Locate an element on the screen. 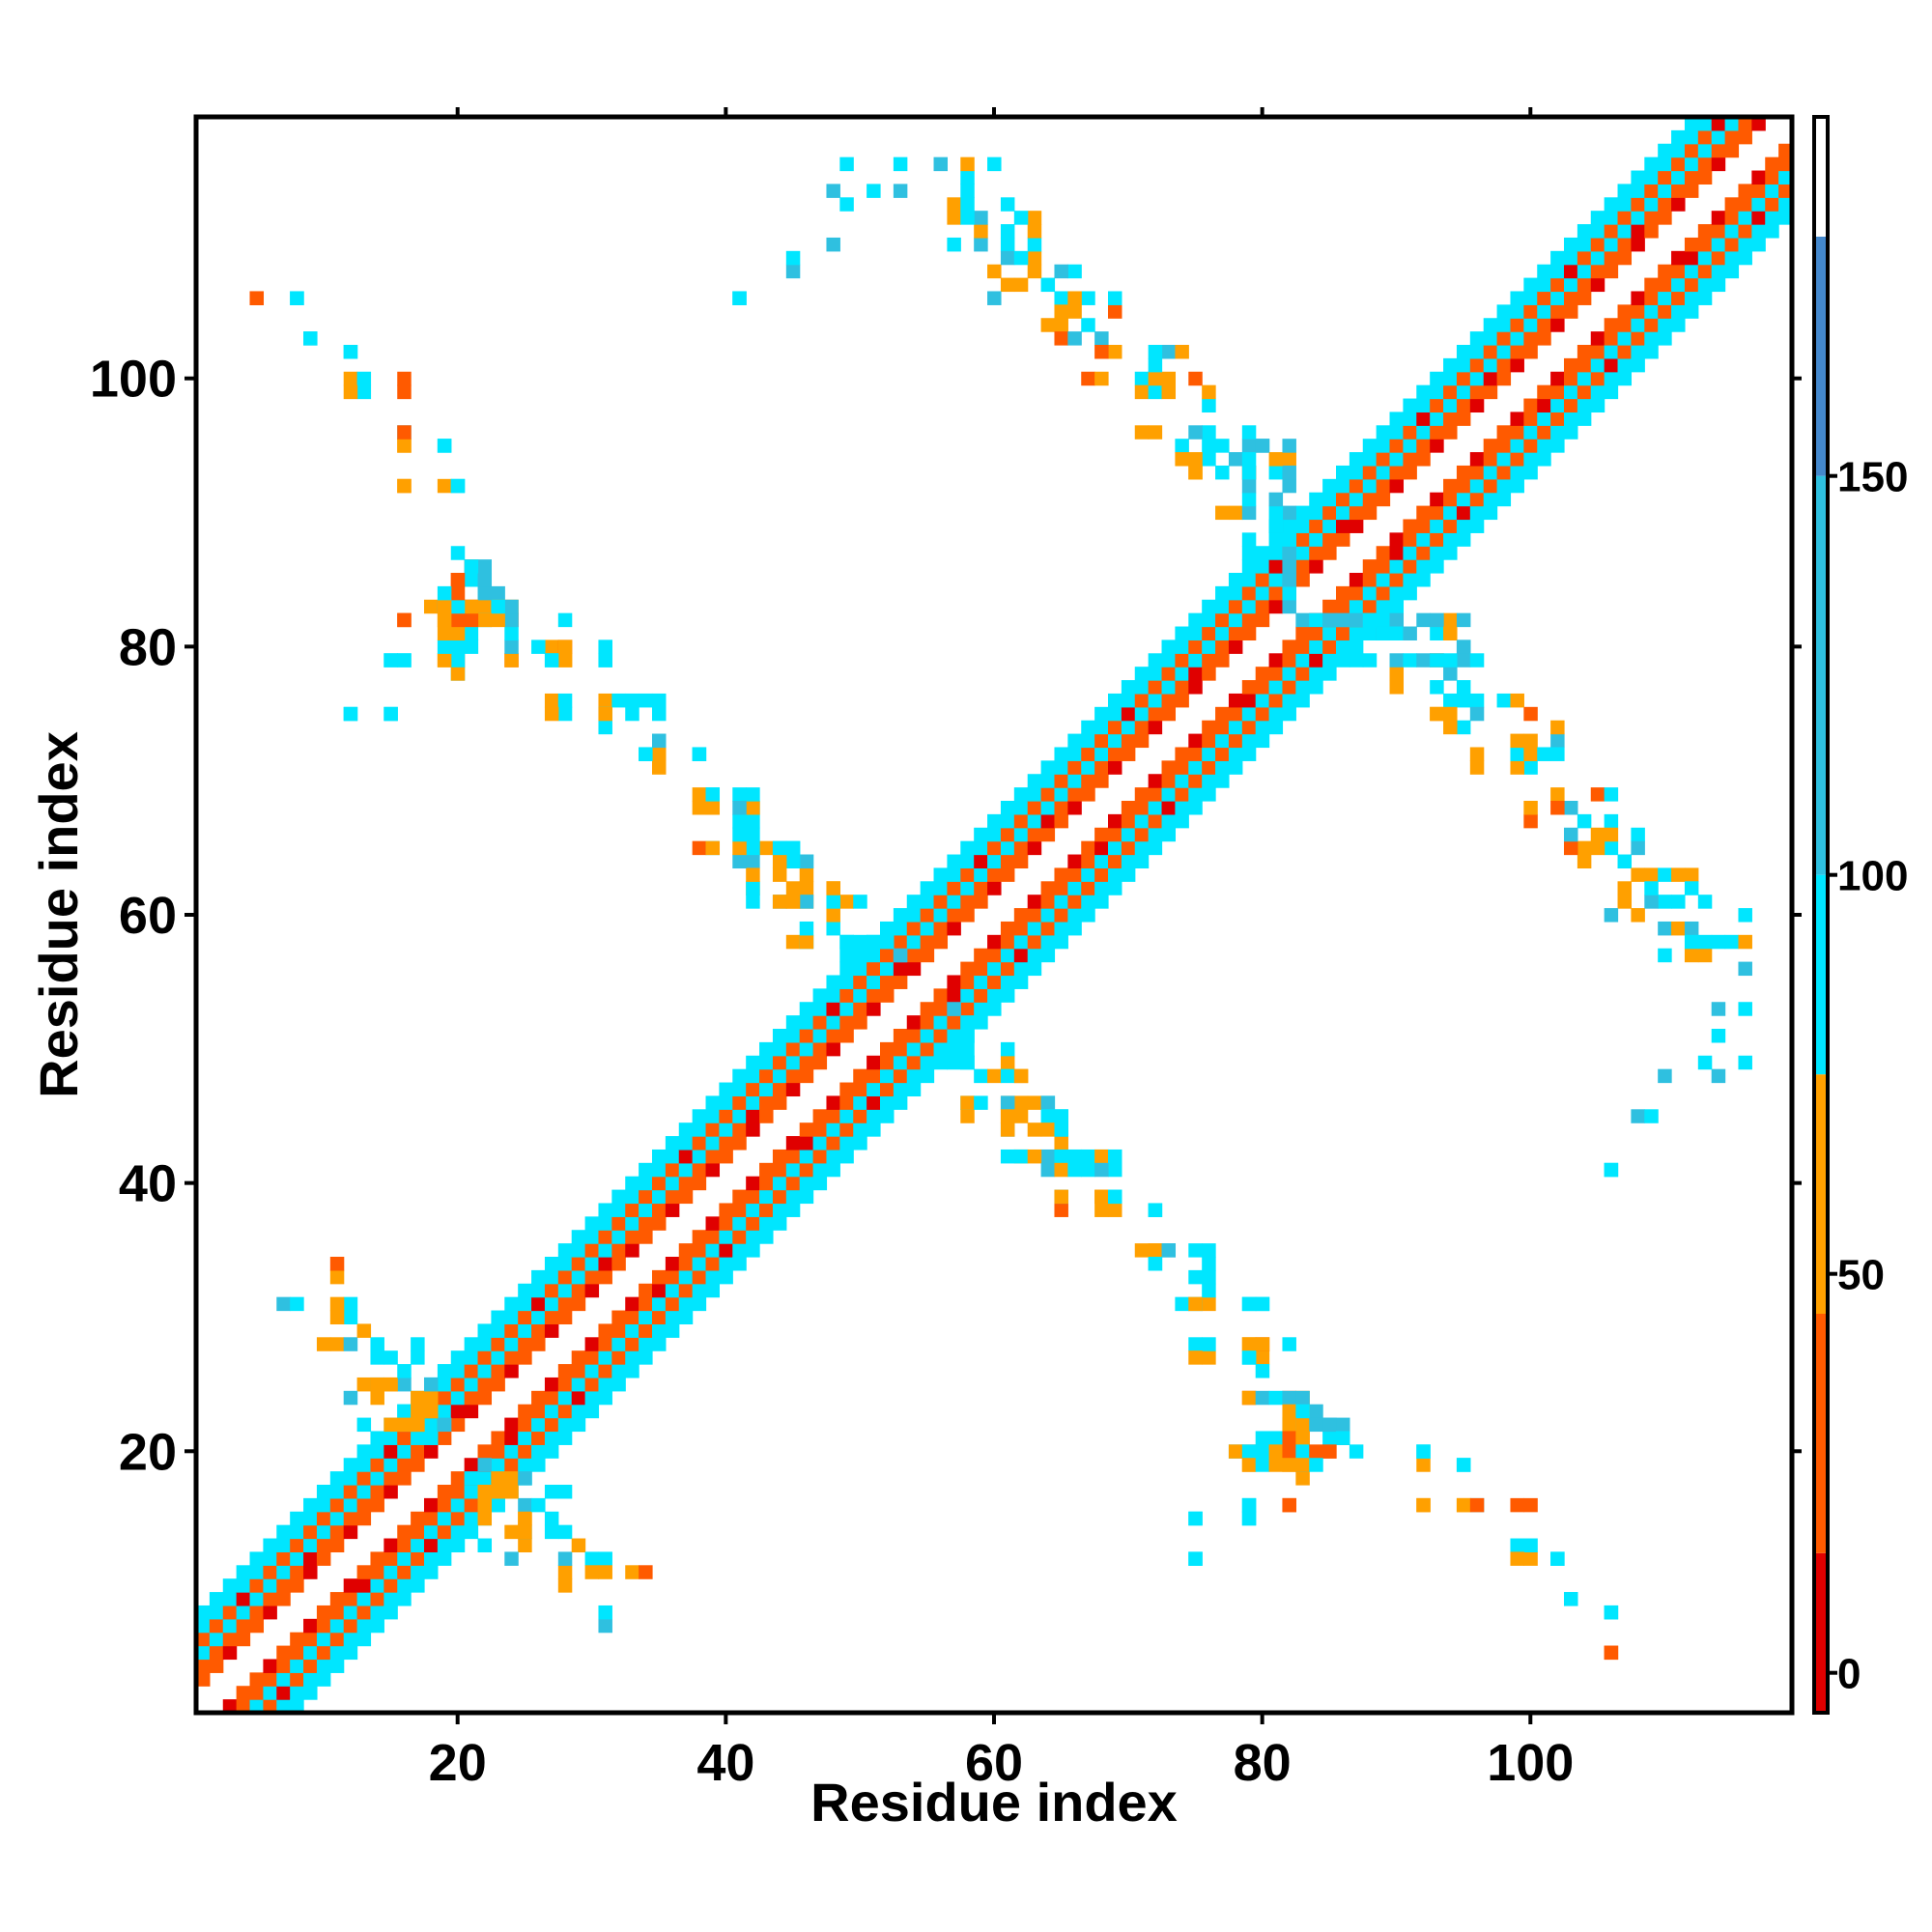  colorbar-band is located at coordinates (1821, 1433).